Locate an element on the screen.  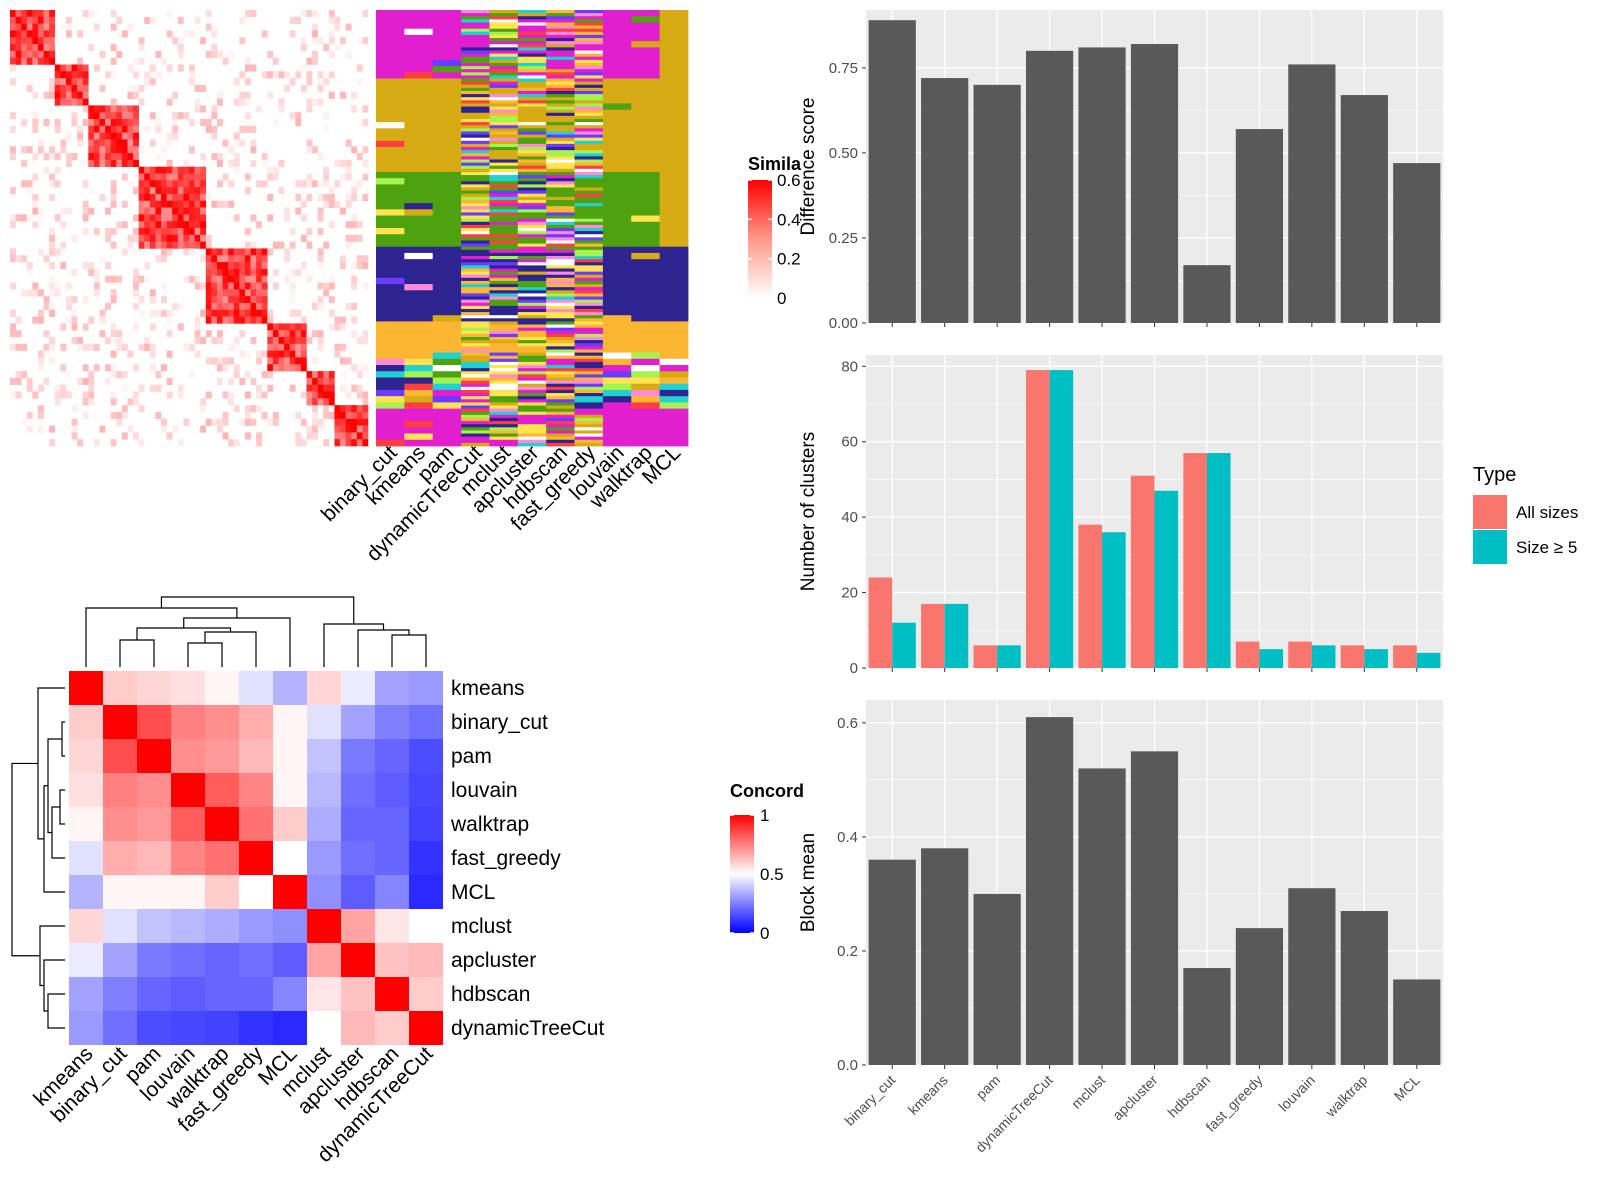
similarity-colorbar-title: Simila is located at coordinates (775, 164).